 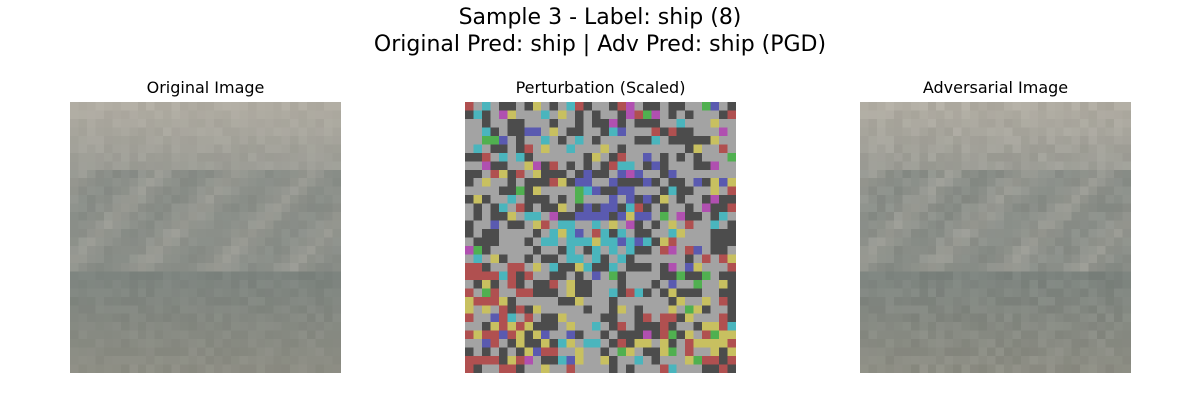 What do you see at coordinates (600, 17) in the screenshot?
I see `figure-title-line-1: Sample 3 - Label: ship (8)` at bounding box center [600, 17].